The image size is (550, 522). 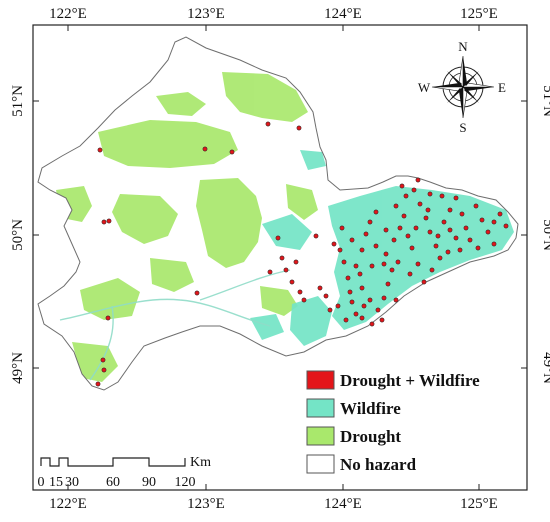 I want to click on legend-label-drought: Drought, so click(x=370, y=436).